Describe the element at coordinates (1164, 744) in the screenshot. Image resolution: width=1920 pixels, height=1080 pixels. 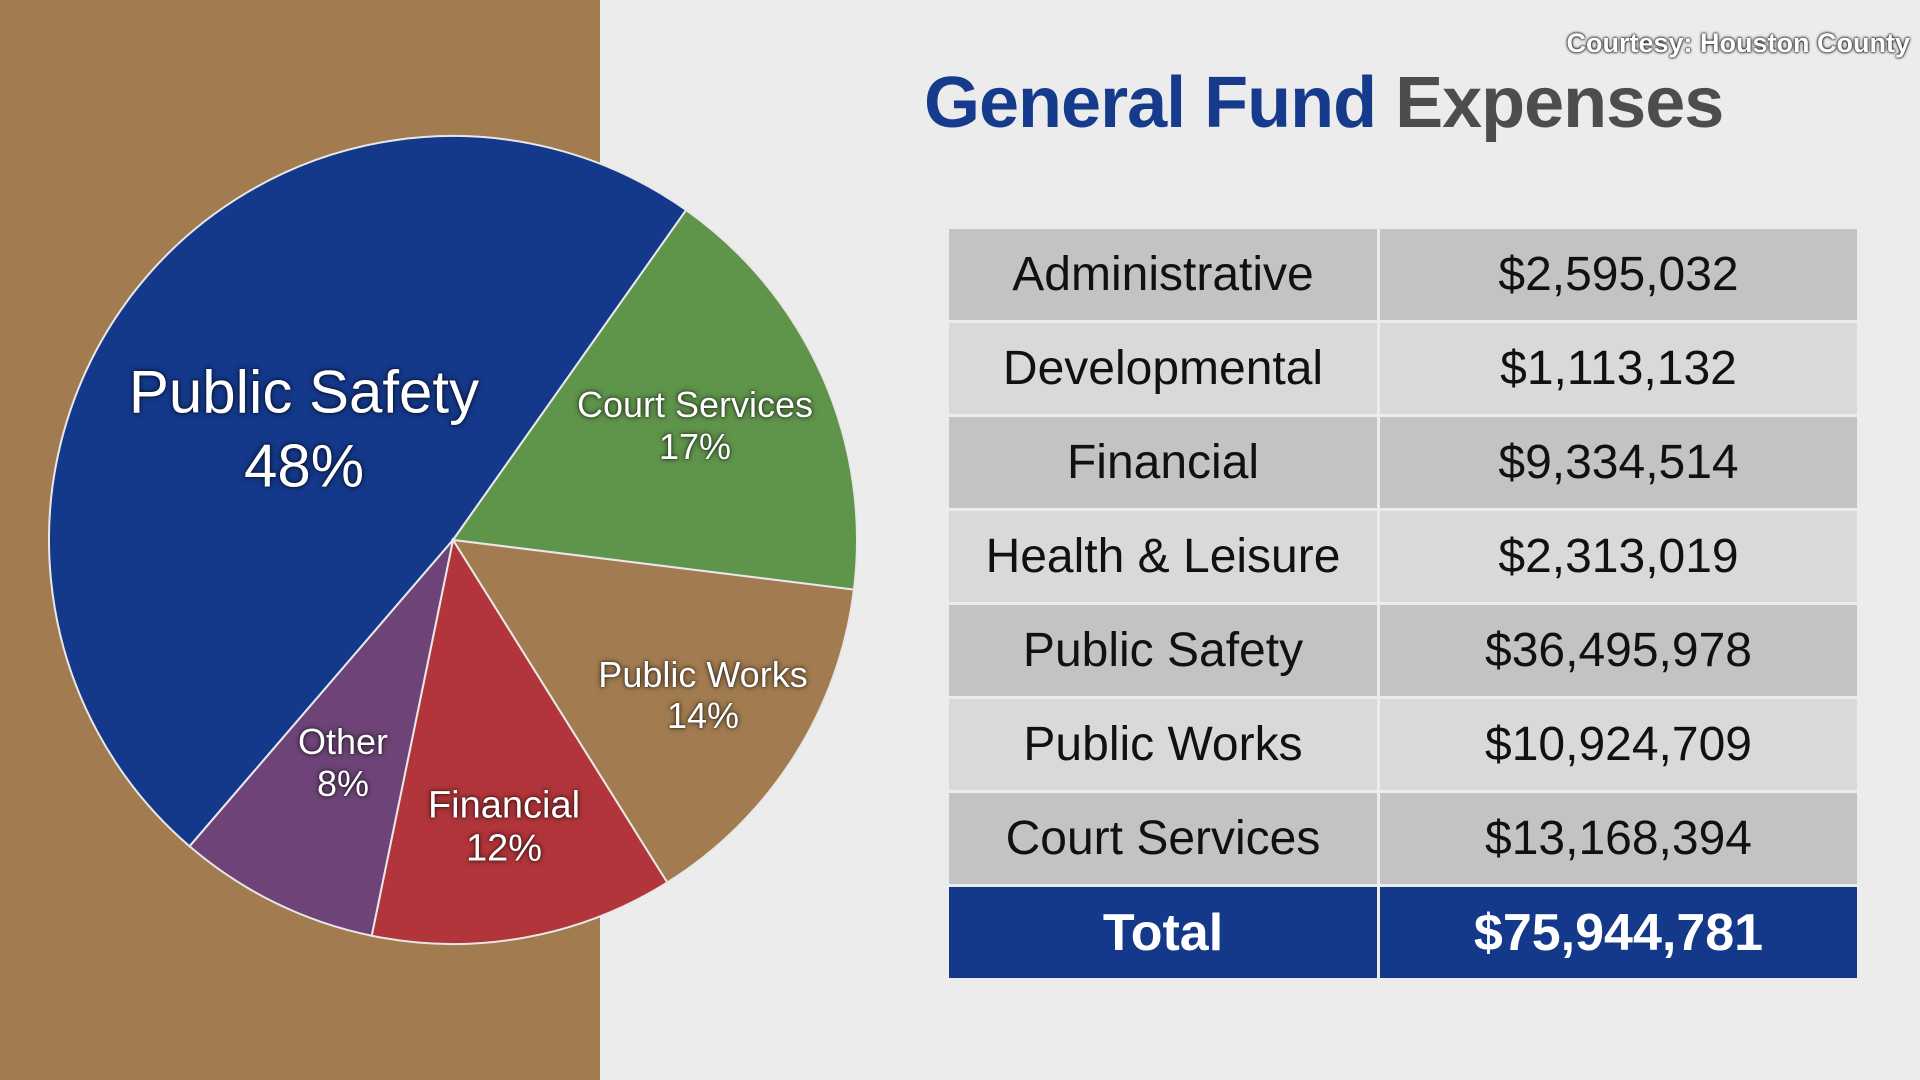
I see `row-label: Public Works` at that location.